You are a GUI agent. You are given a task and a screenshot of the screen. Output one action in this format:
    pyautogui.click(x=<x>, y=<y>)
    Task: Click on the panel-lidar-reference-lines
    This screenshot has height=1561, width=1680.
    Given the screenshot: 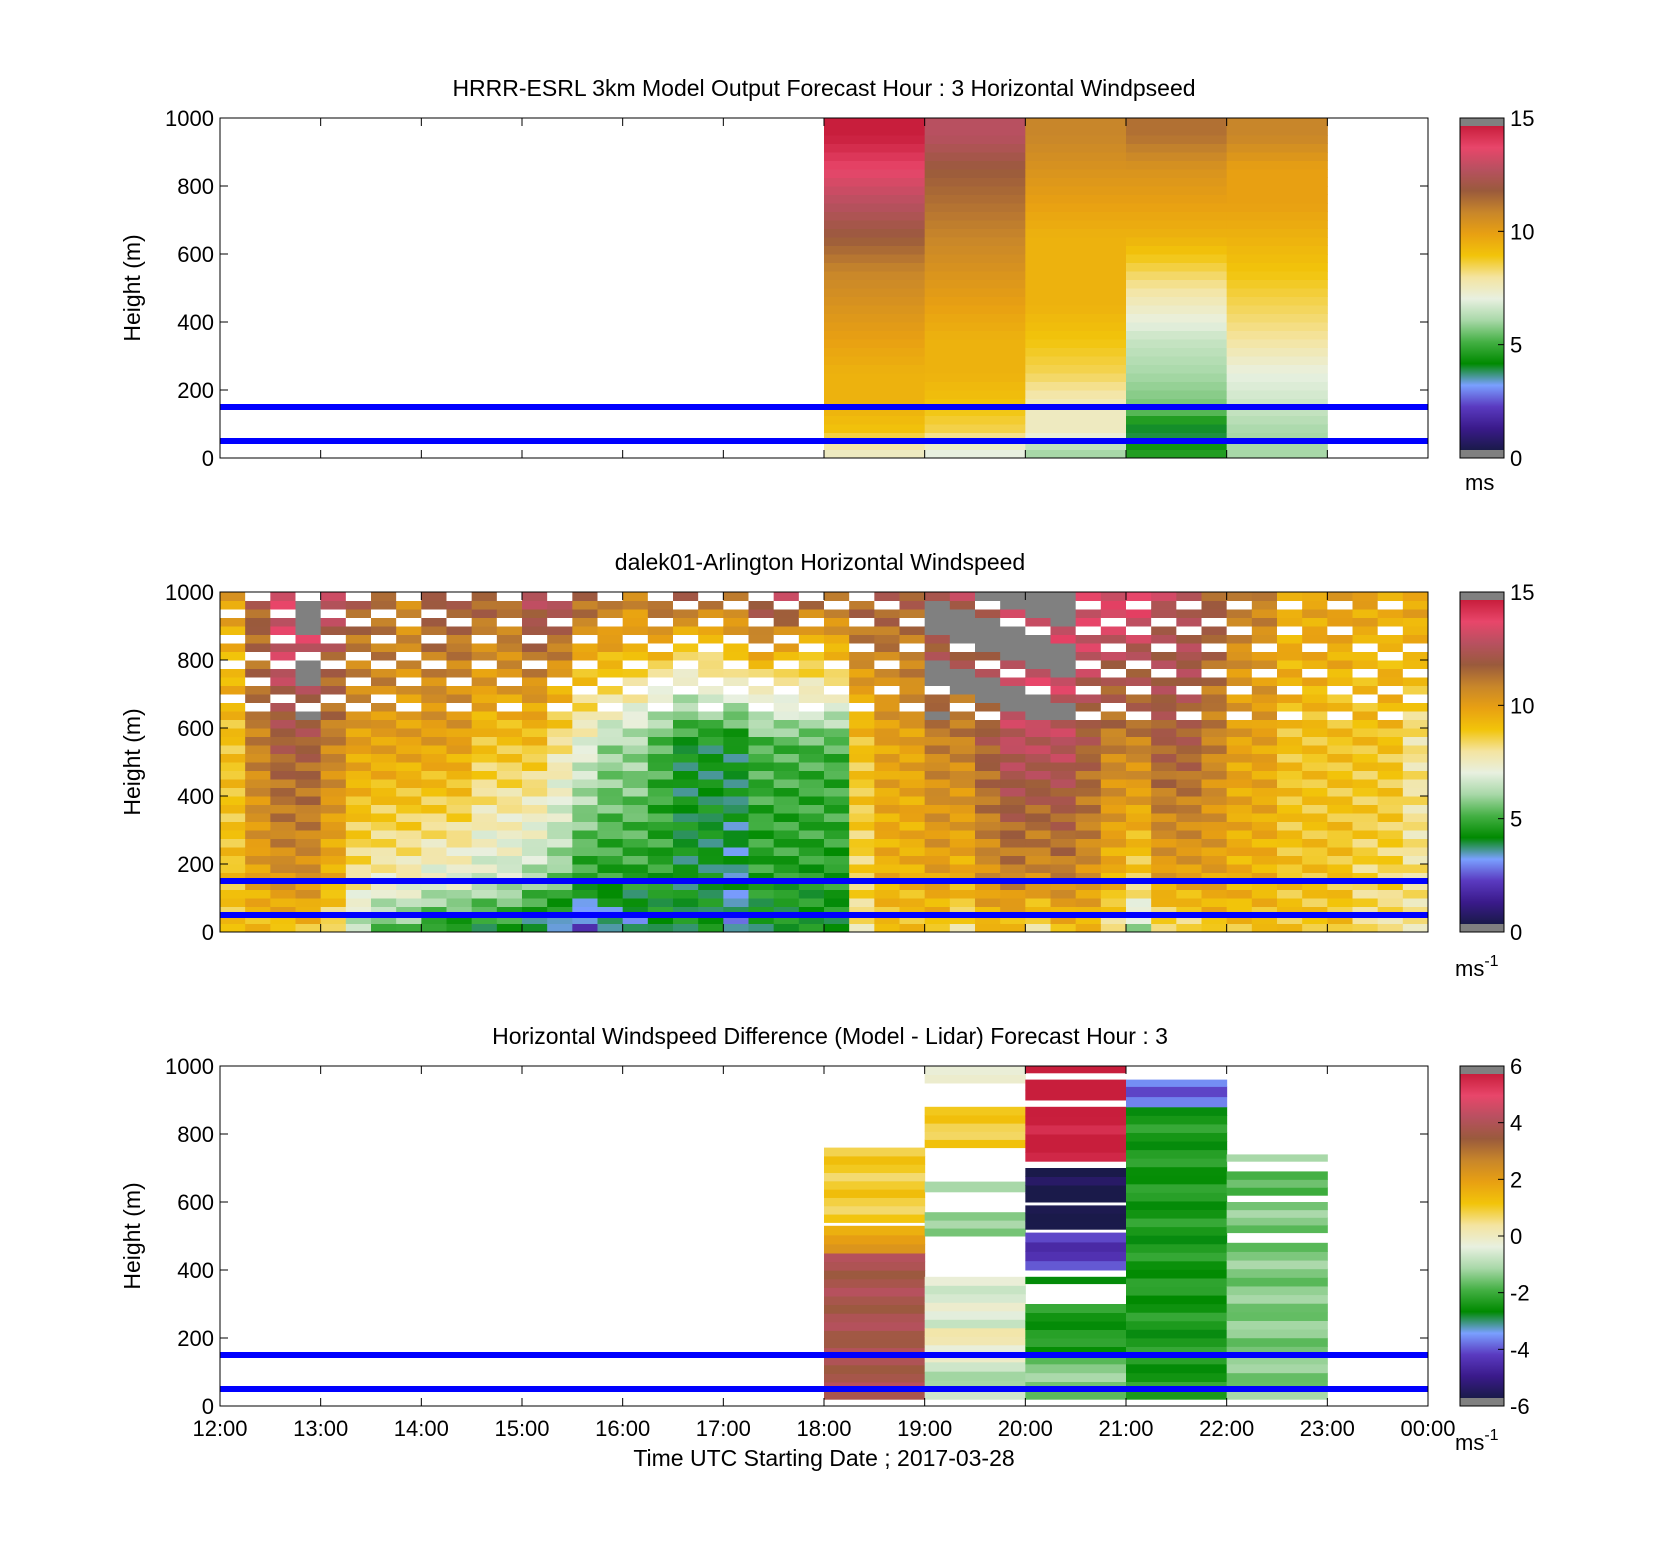 What is the action you would take?
    pyautogui.click(x=824, y=898)
    